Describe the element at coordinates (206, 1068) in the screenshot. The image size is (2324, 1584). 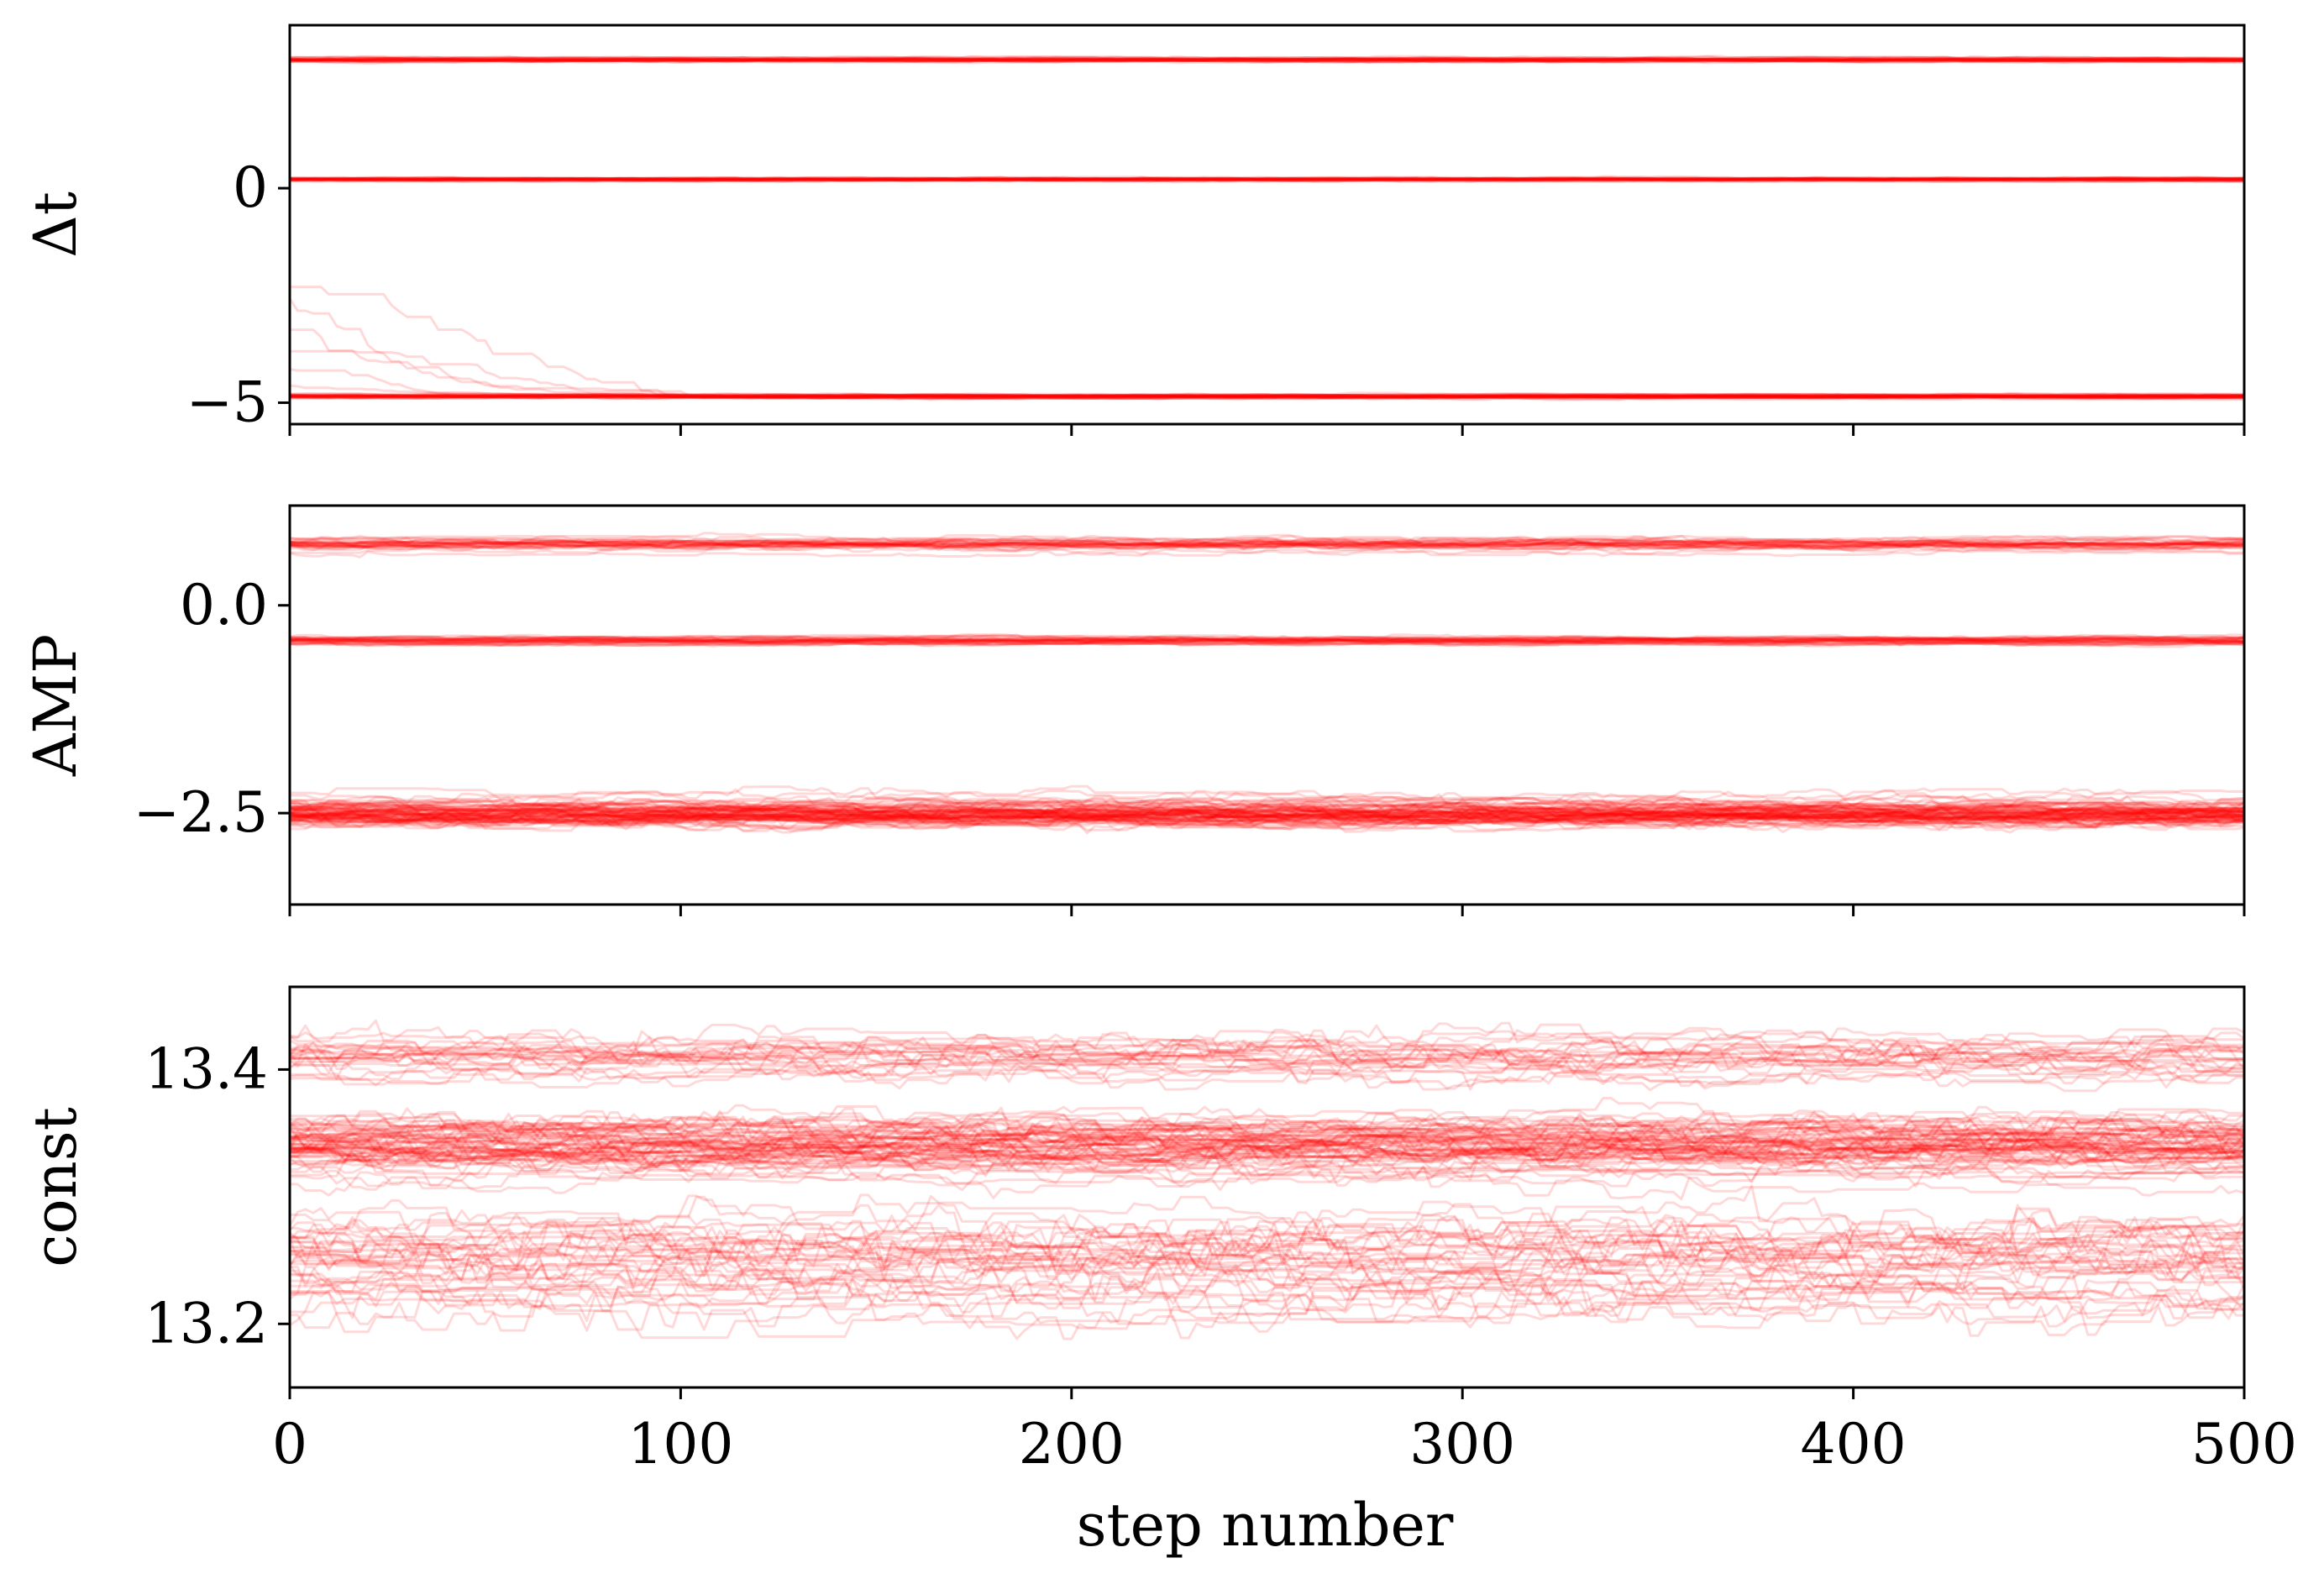
I see `y-tick-label: 13.4` at that location.